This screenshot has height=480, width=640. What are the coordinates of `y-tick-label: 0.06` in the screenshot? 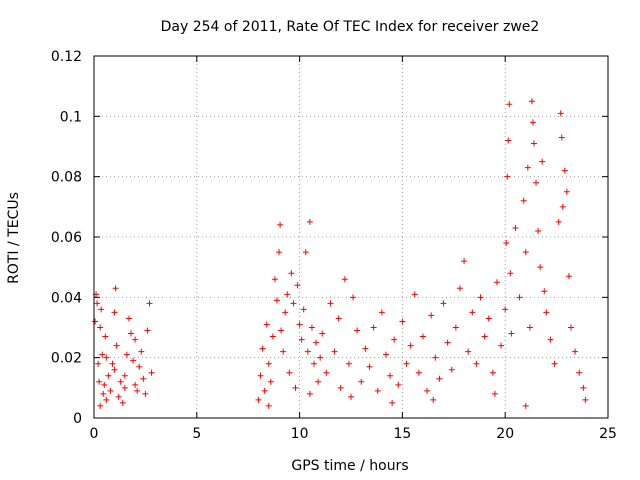 It's located at (66, 238).